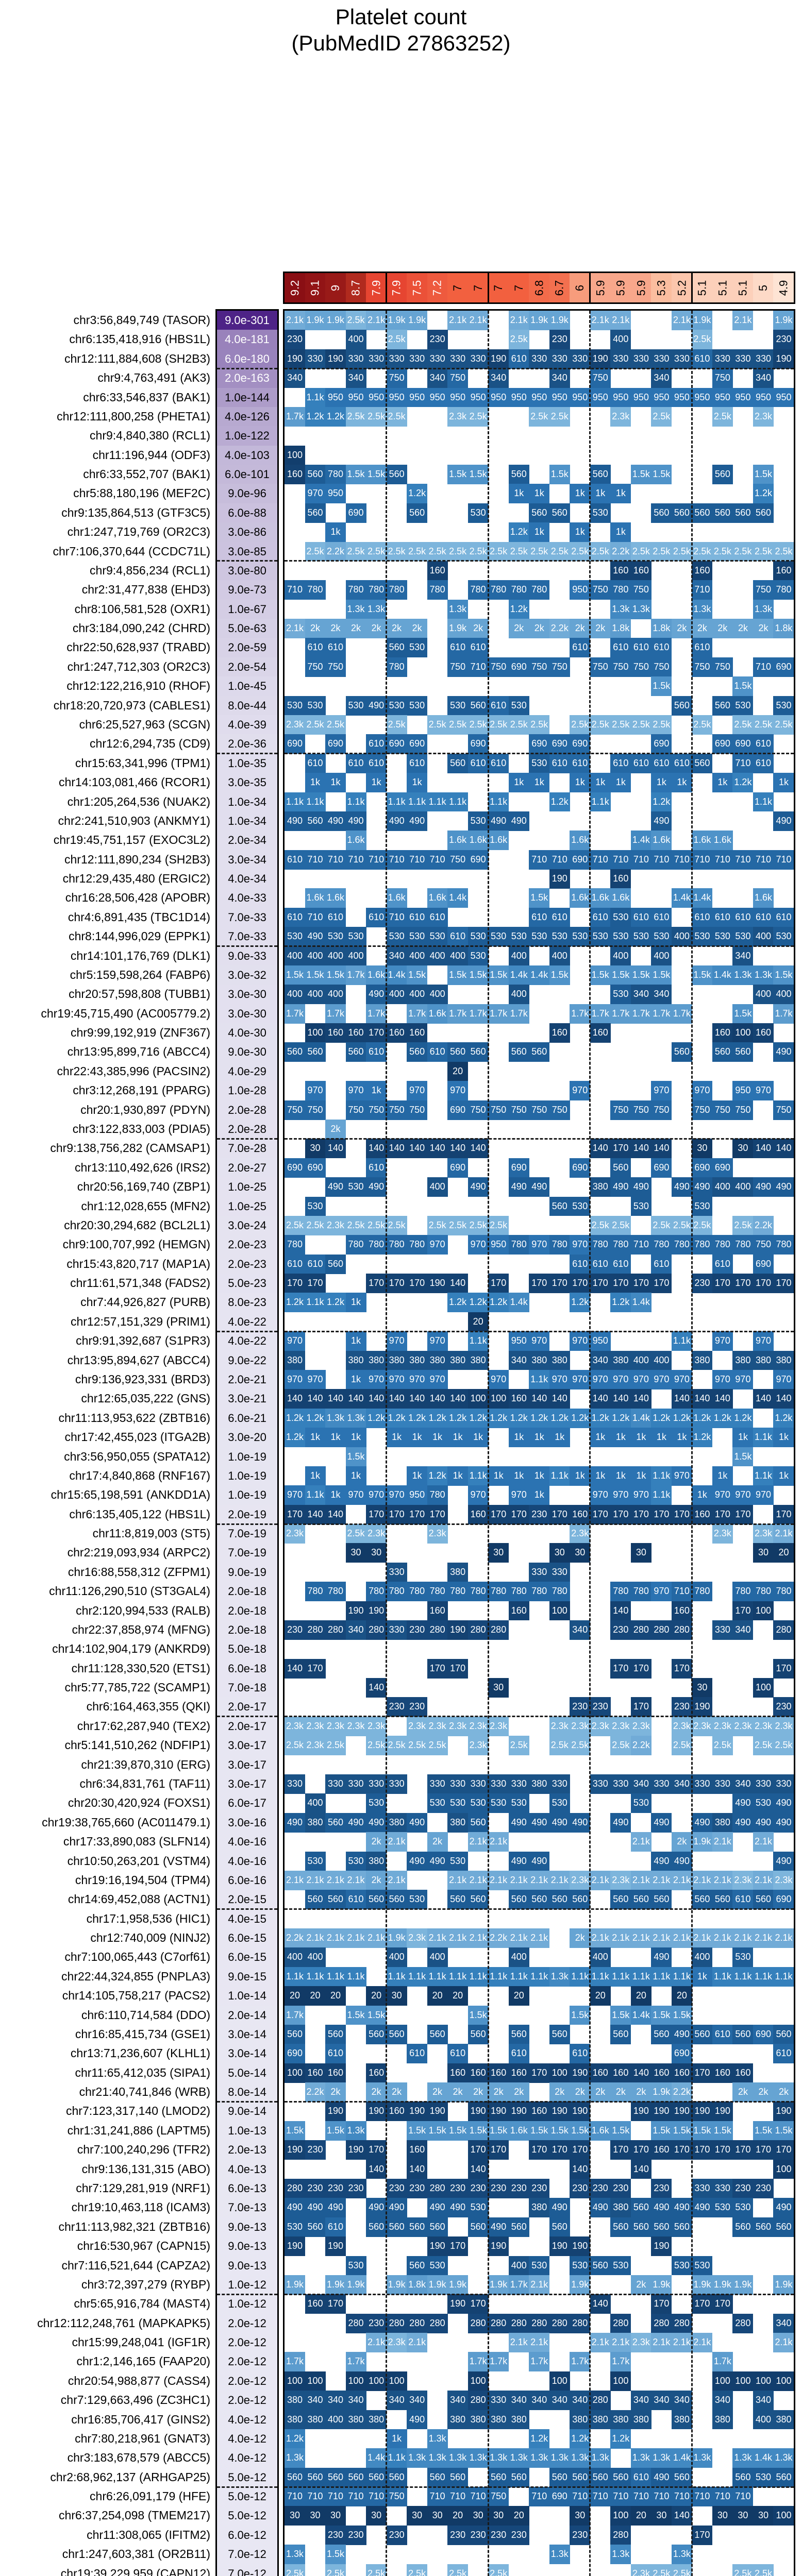  I want to click on row-label: chr9:136,923,331 (BRD3), so click(142, 1379).